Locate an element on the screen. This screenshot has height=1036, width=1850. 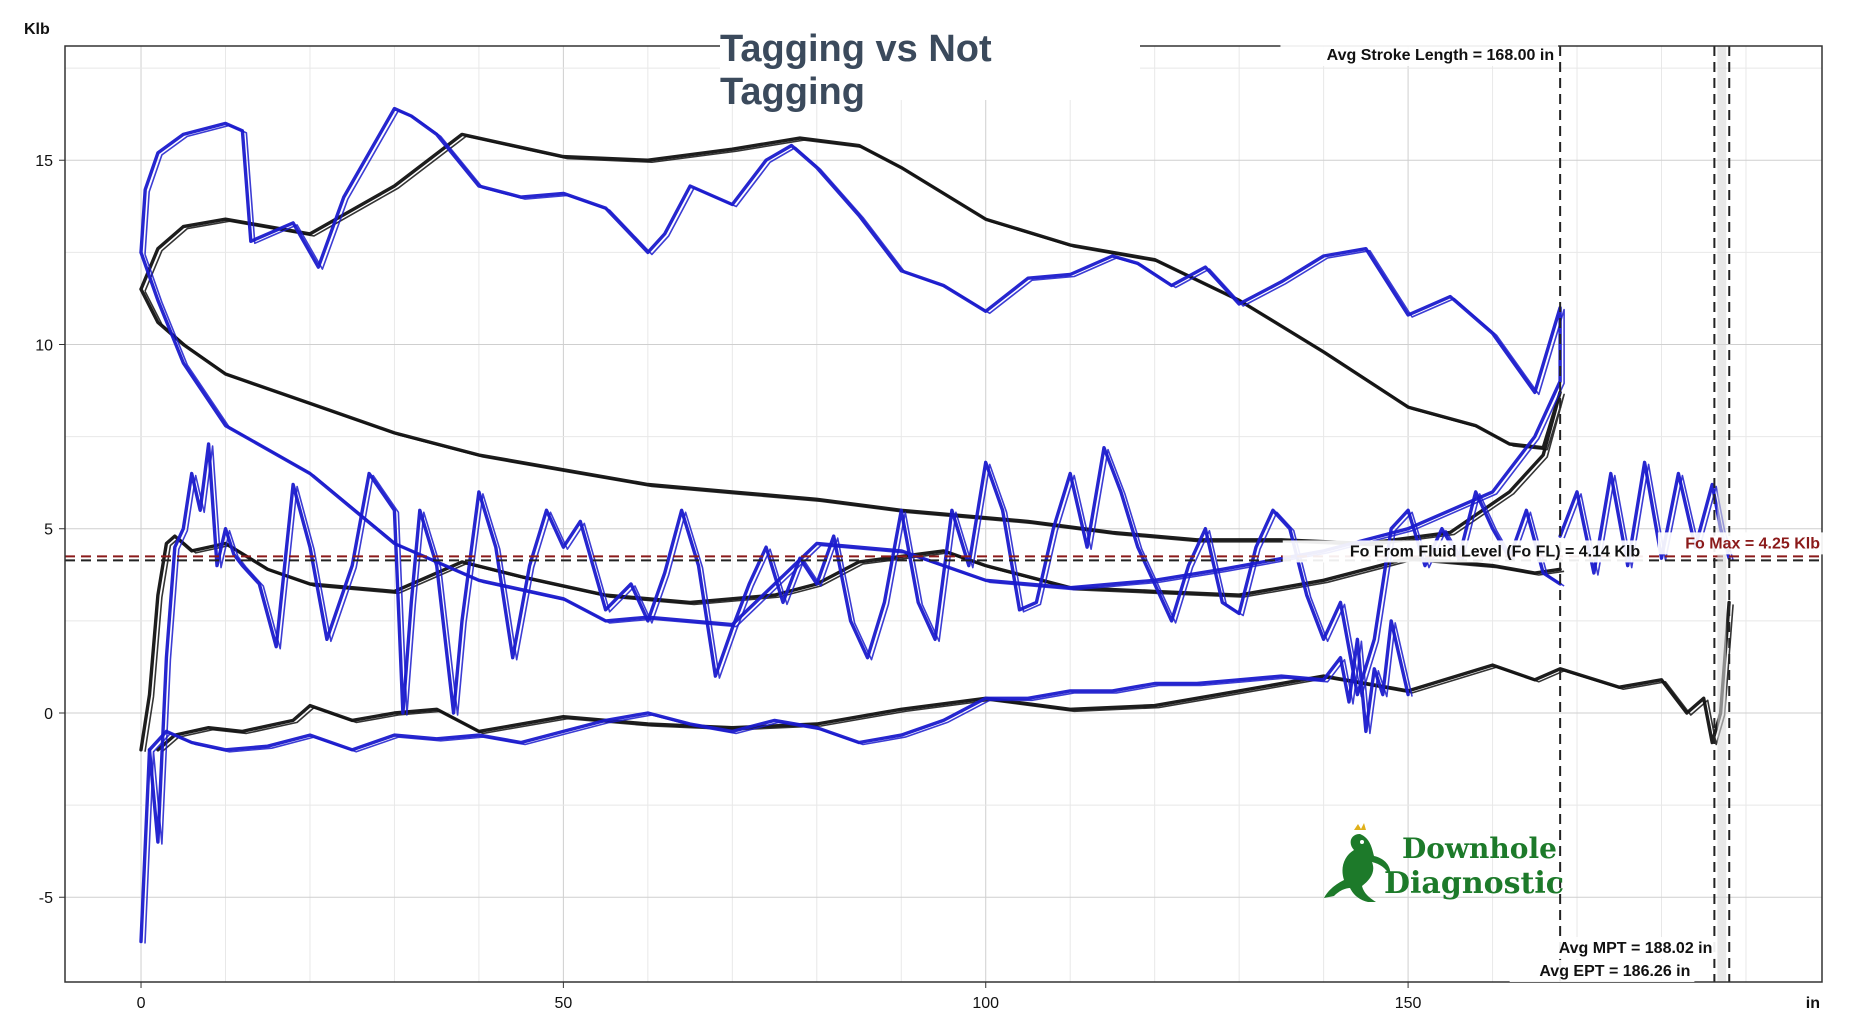
avg-mpt-label: Avg MPT = 188.02 in is located at coordinates (1636, 948).